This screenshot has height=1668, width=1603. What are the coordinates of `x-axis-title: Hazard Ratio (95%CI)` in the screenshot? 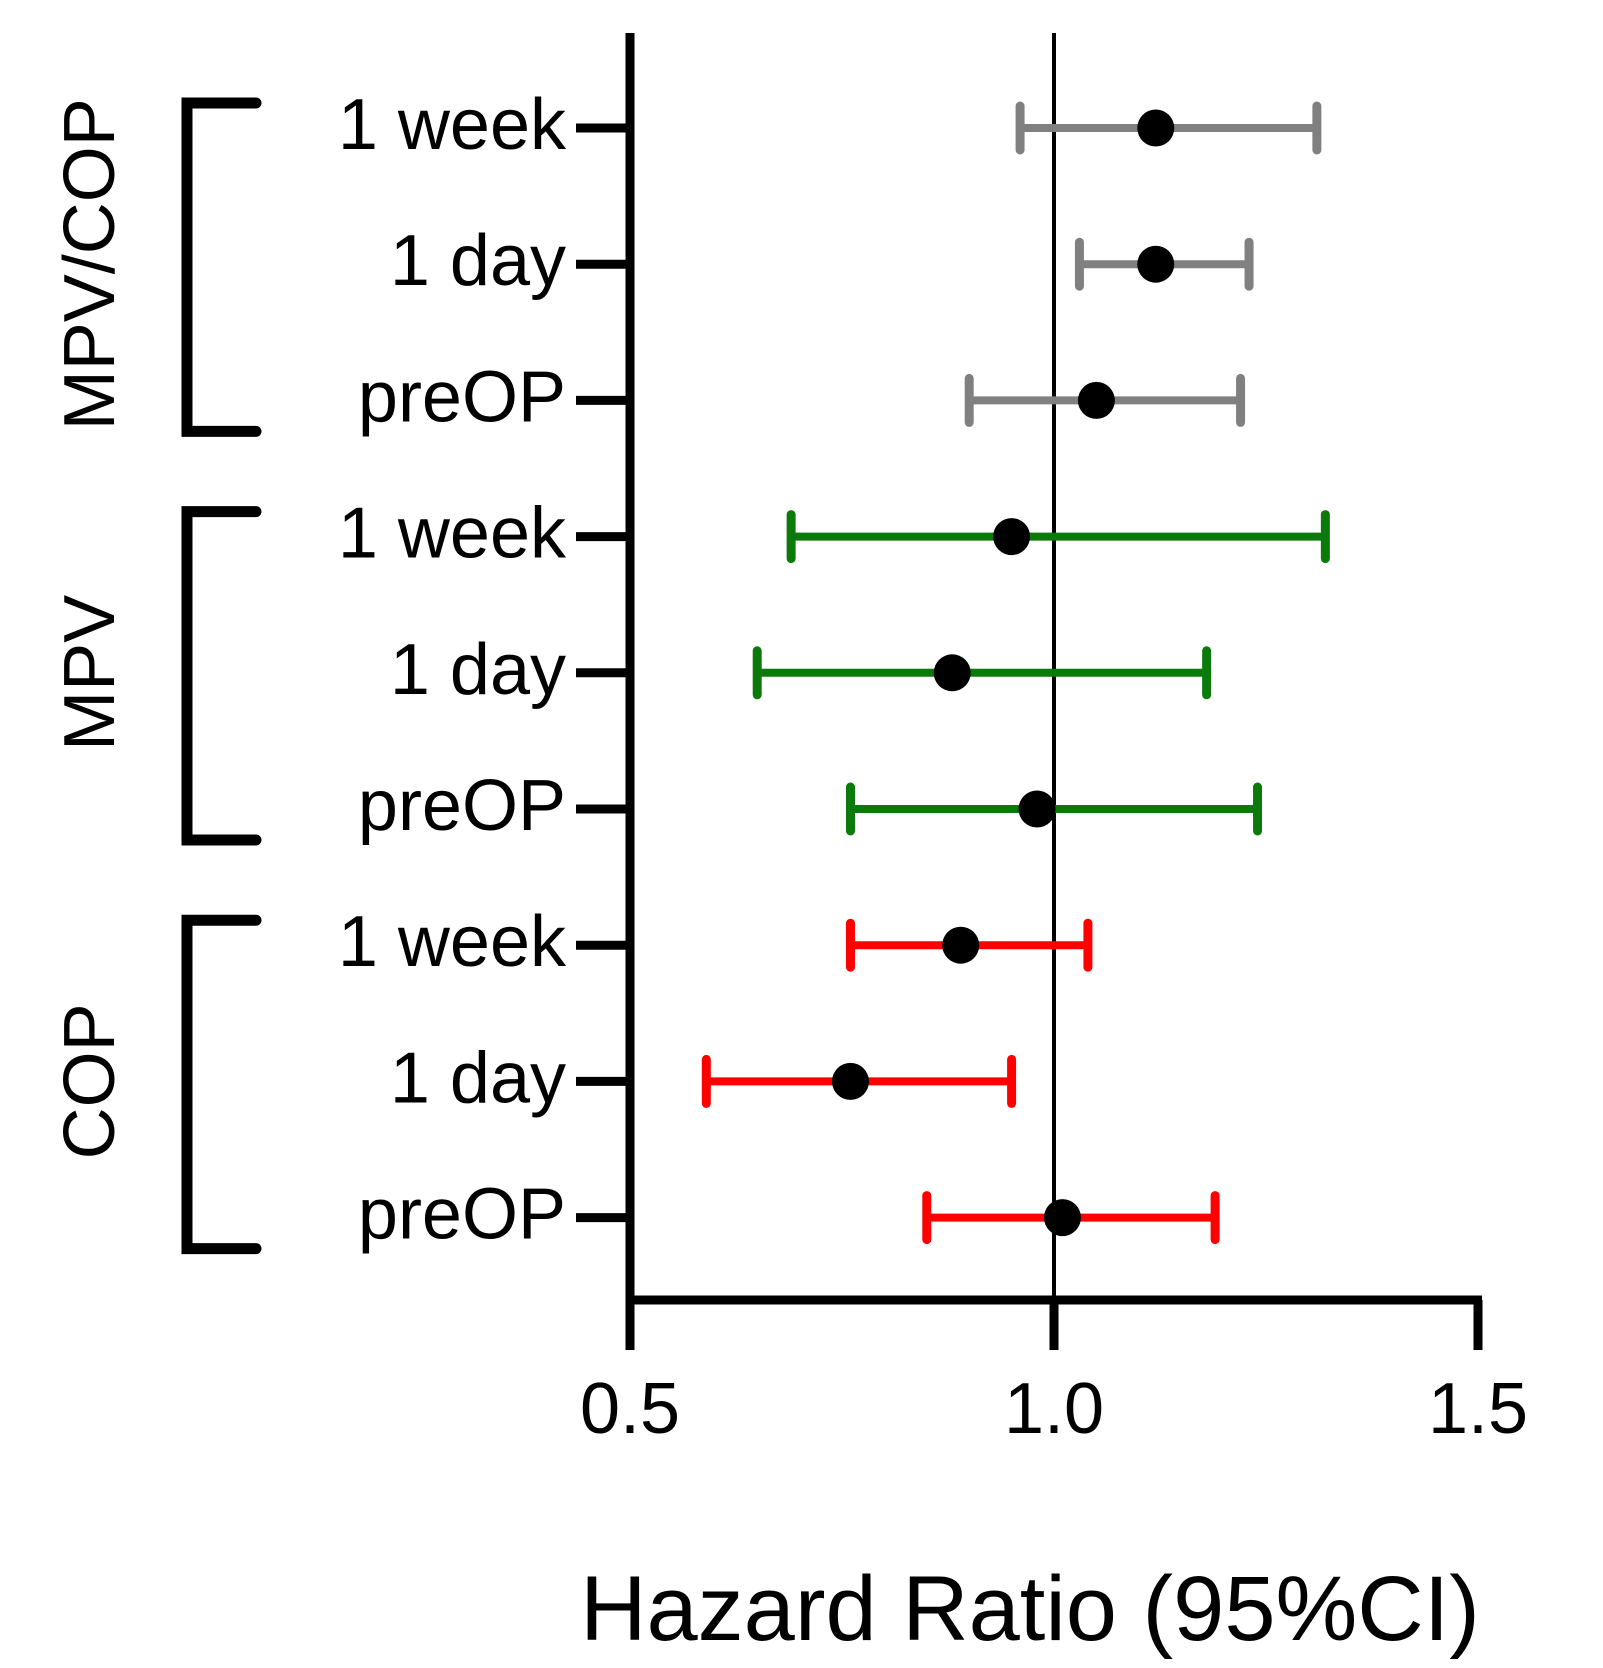 It's located at (1030, 1609).